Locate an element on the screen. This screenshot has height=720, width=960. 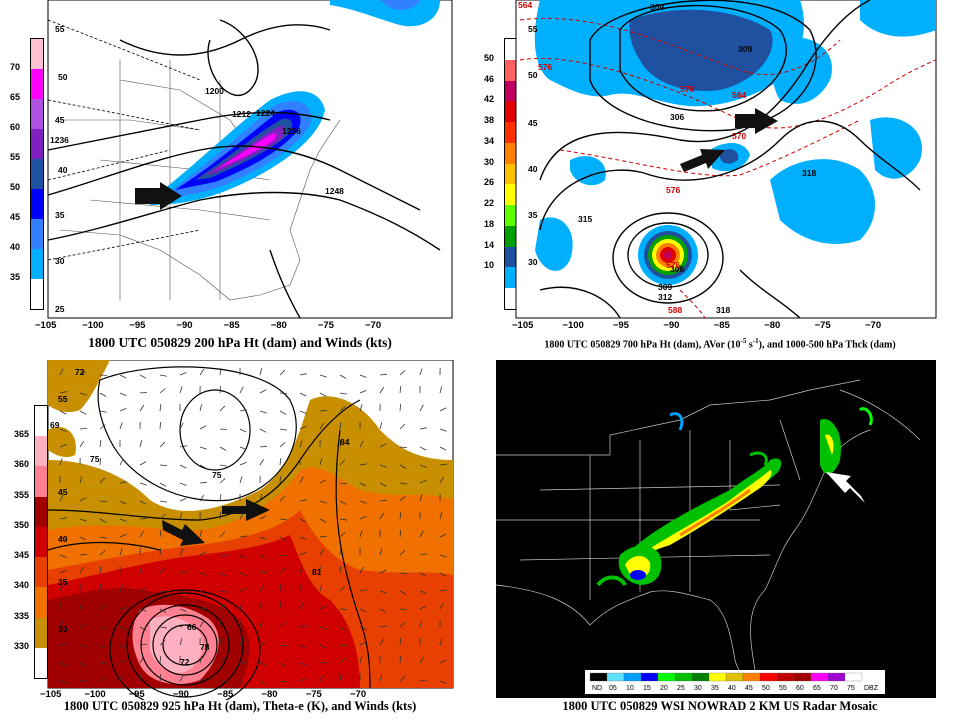
lat-label: 40 is located at coordinates (533, 169).